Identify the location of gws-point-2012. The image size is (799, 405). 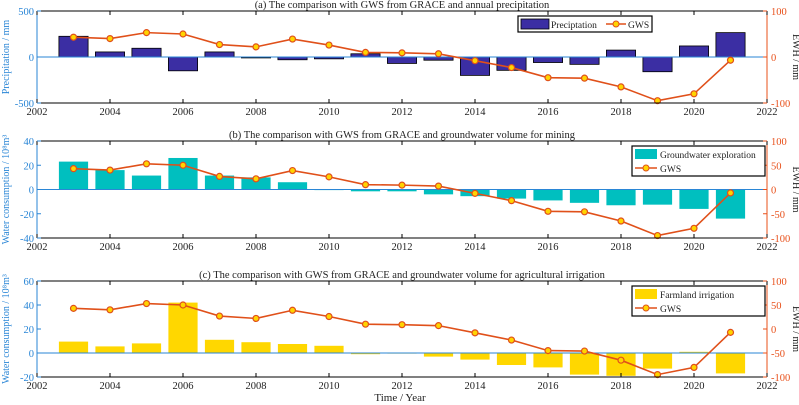
(402, 53).